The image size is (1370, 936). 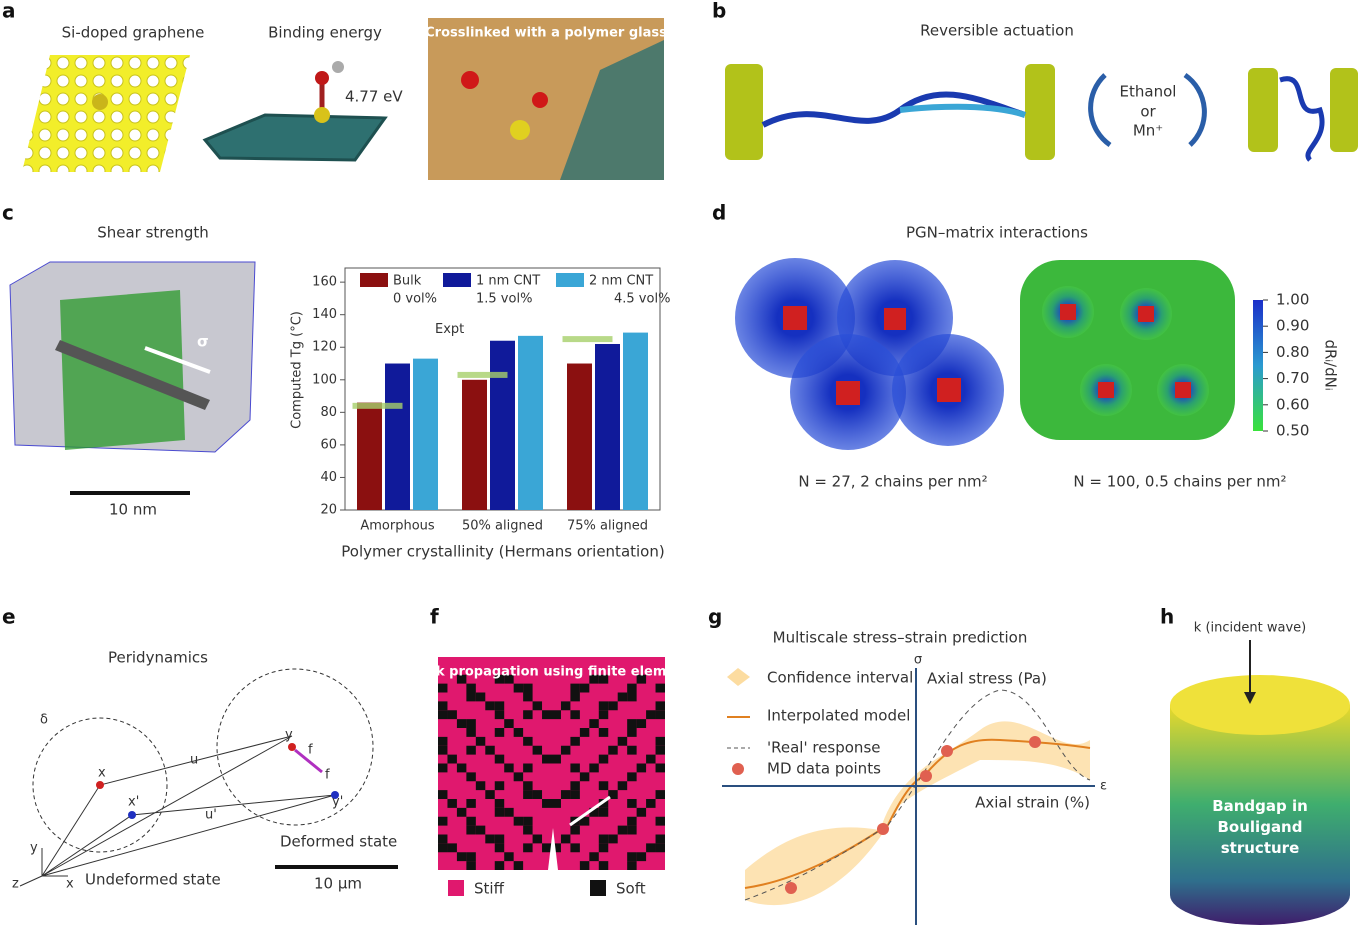 I want to click on y-tick-label: 100, so click(x=324, y=379).